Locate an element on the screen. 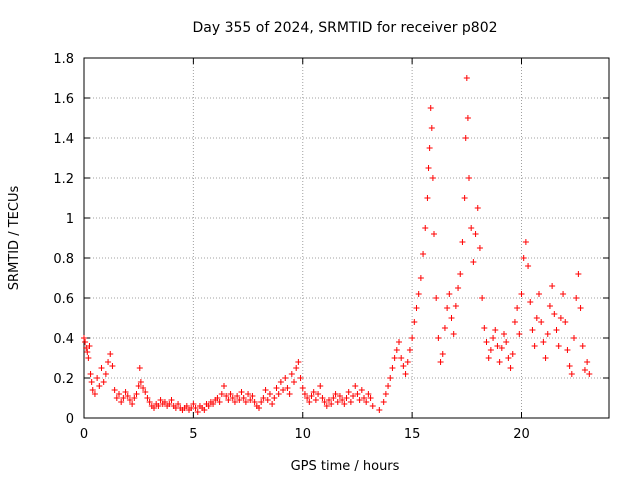 This screenshot has height=480, width=640. y-tick-label: 1 is located at coordinates (70, 219).